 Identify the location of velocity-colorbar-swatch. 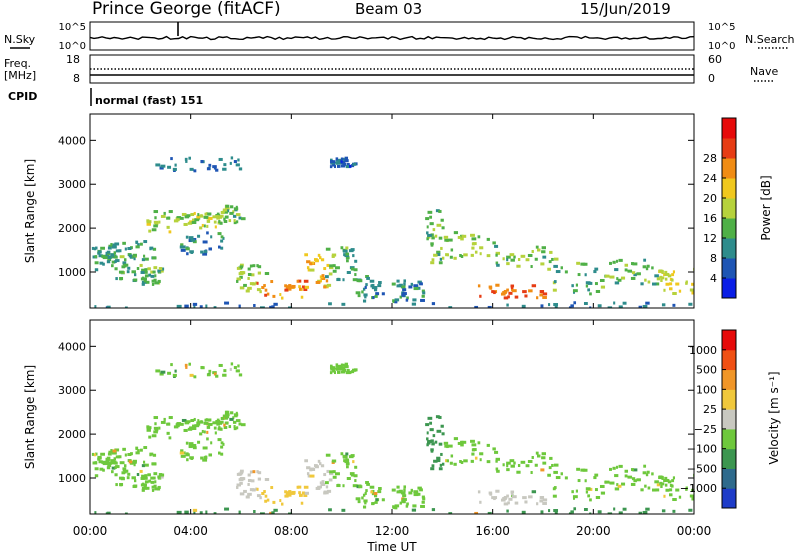
(729, 340).